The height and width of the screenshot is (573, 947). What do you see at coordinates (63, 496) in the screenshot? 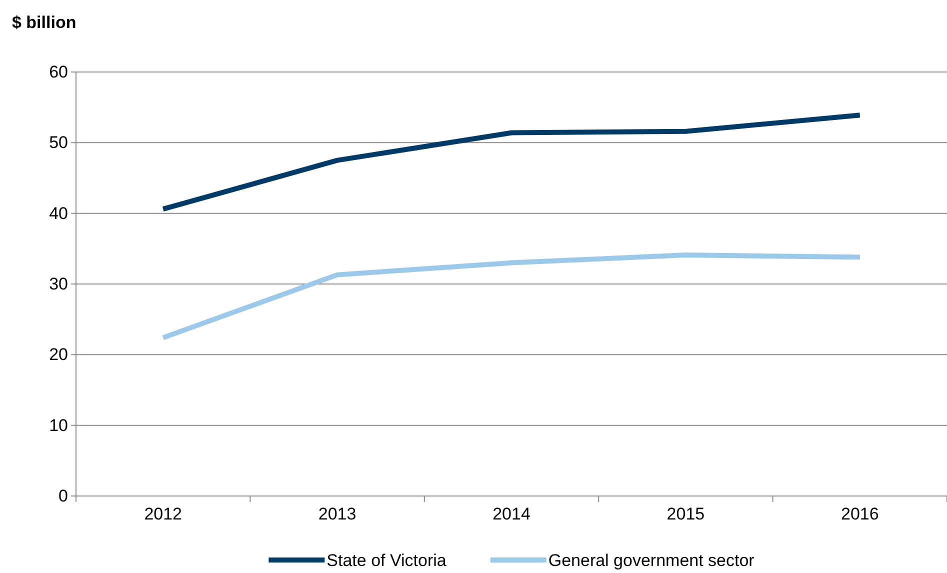
I see `y-tick-label: 0` at bounding box center [63, 496].